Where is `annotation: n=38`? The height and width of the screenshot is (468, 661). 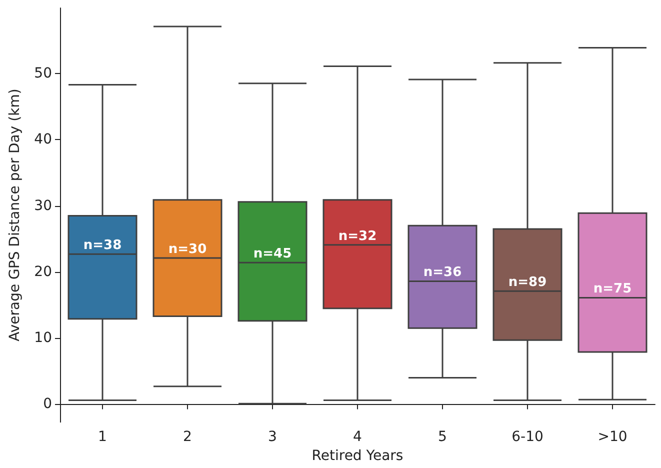
annotation: n=38 is located at coordinates (102, 246).